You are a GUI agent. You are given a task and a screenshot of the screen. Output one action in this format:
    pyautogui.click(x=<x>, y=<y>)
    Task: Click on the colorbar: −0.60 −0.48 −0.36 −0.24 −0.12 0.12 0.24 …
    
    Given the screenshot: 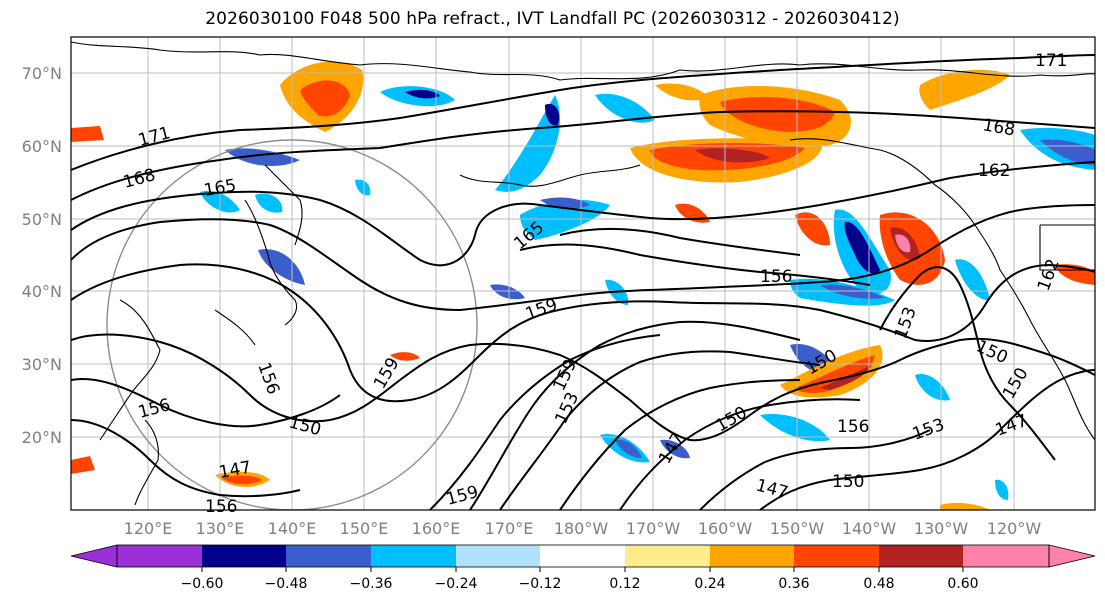 What is the action you would take?
    pyautogui.click(x=583, y=568)
    